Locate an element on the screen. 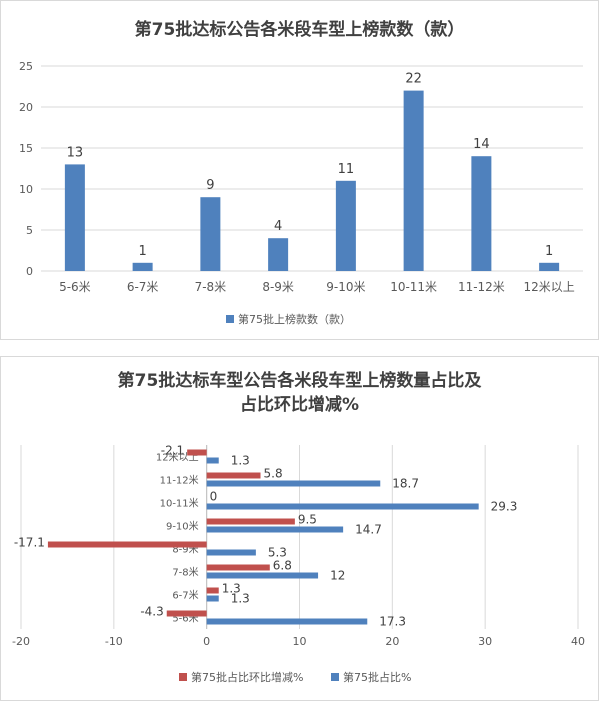 The image size is (600, 702). legend-label: 第75批上榜款数（款） is located at coordinates (294, 319).